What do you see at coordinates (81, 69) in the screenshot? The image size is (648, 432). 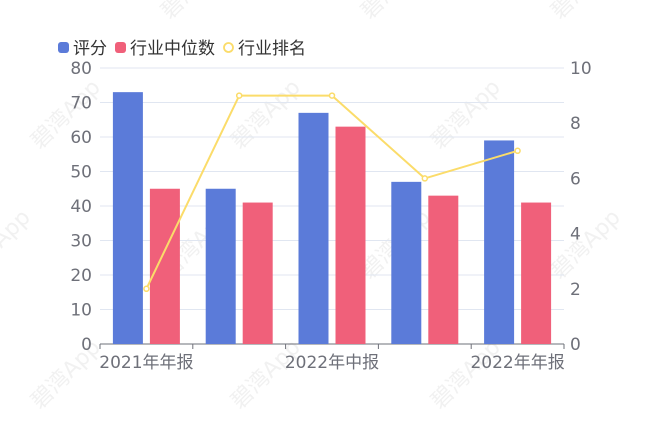 I see `y-left-tick-label: 80` at bounding box center [81, 69].